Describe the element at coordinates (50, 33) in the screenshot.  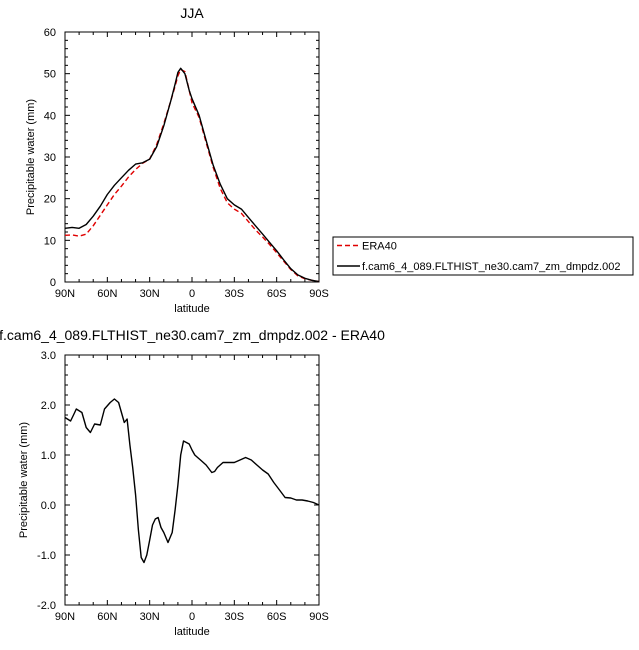
I see `y-tick-label: 60` at that location.